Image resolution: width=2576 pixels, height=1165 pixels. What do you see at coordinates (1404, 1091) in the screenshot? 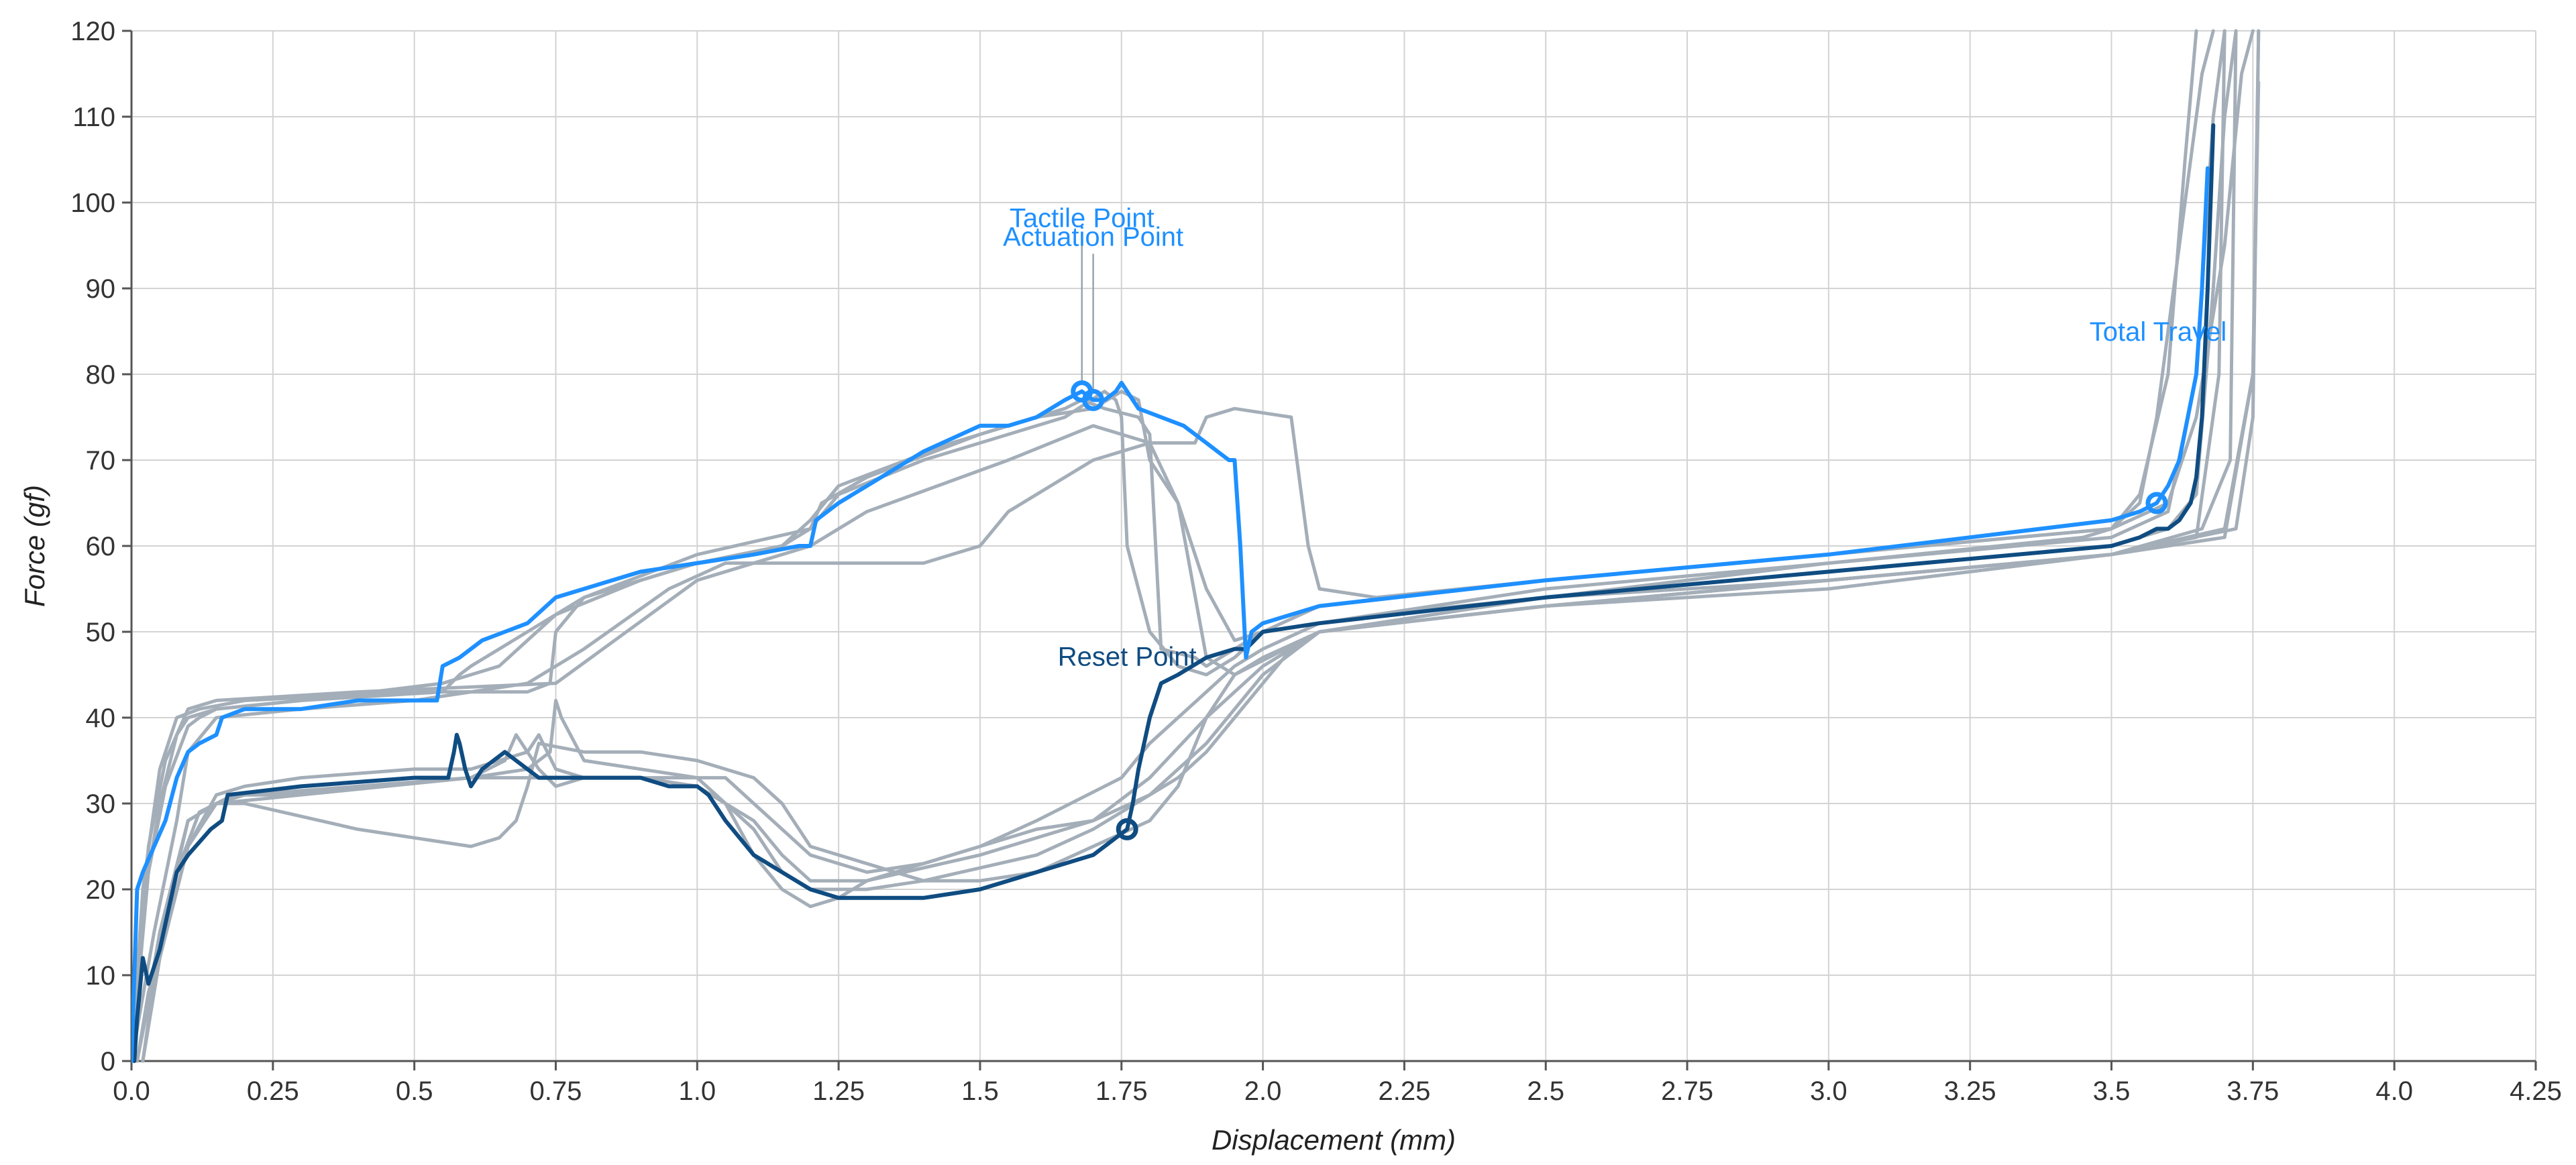
I see `x-tick-label: 2.25` at bounding box center [1404, 1091].